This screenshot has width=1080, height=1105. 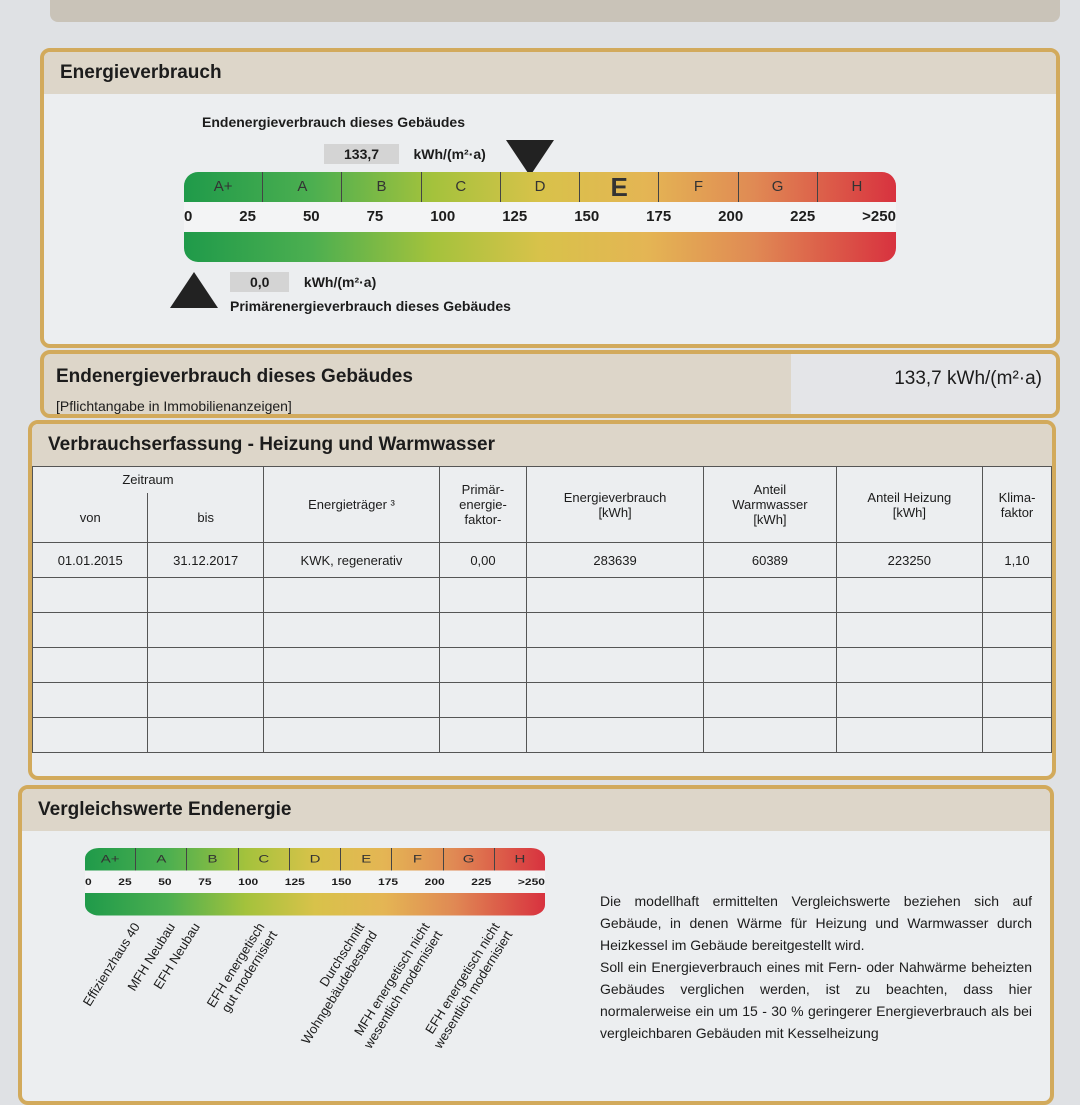 What do you see at coordinates (351, 560) in the screenshot?
I see `table-cell: KWK, regenerativ` at bounding box center [351, 560].